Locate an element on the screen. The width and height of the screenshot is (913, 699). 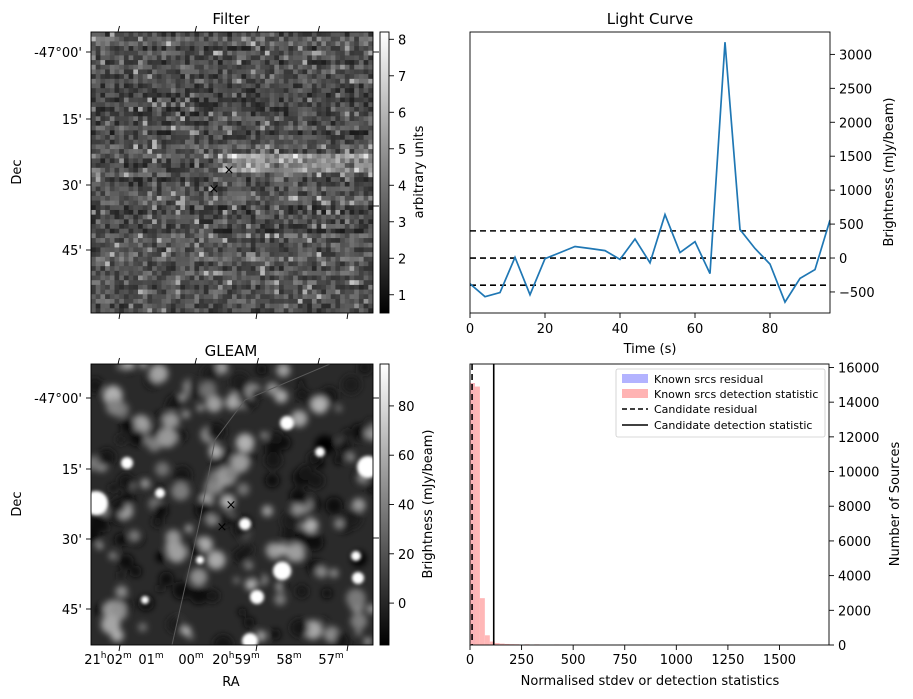
lightcurve-x-tick-label: 40 is located at coordinates (620, 329).